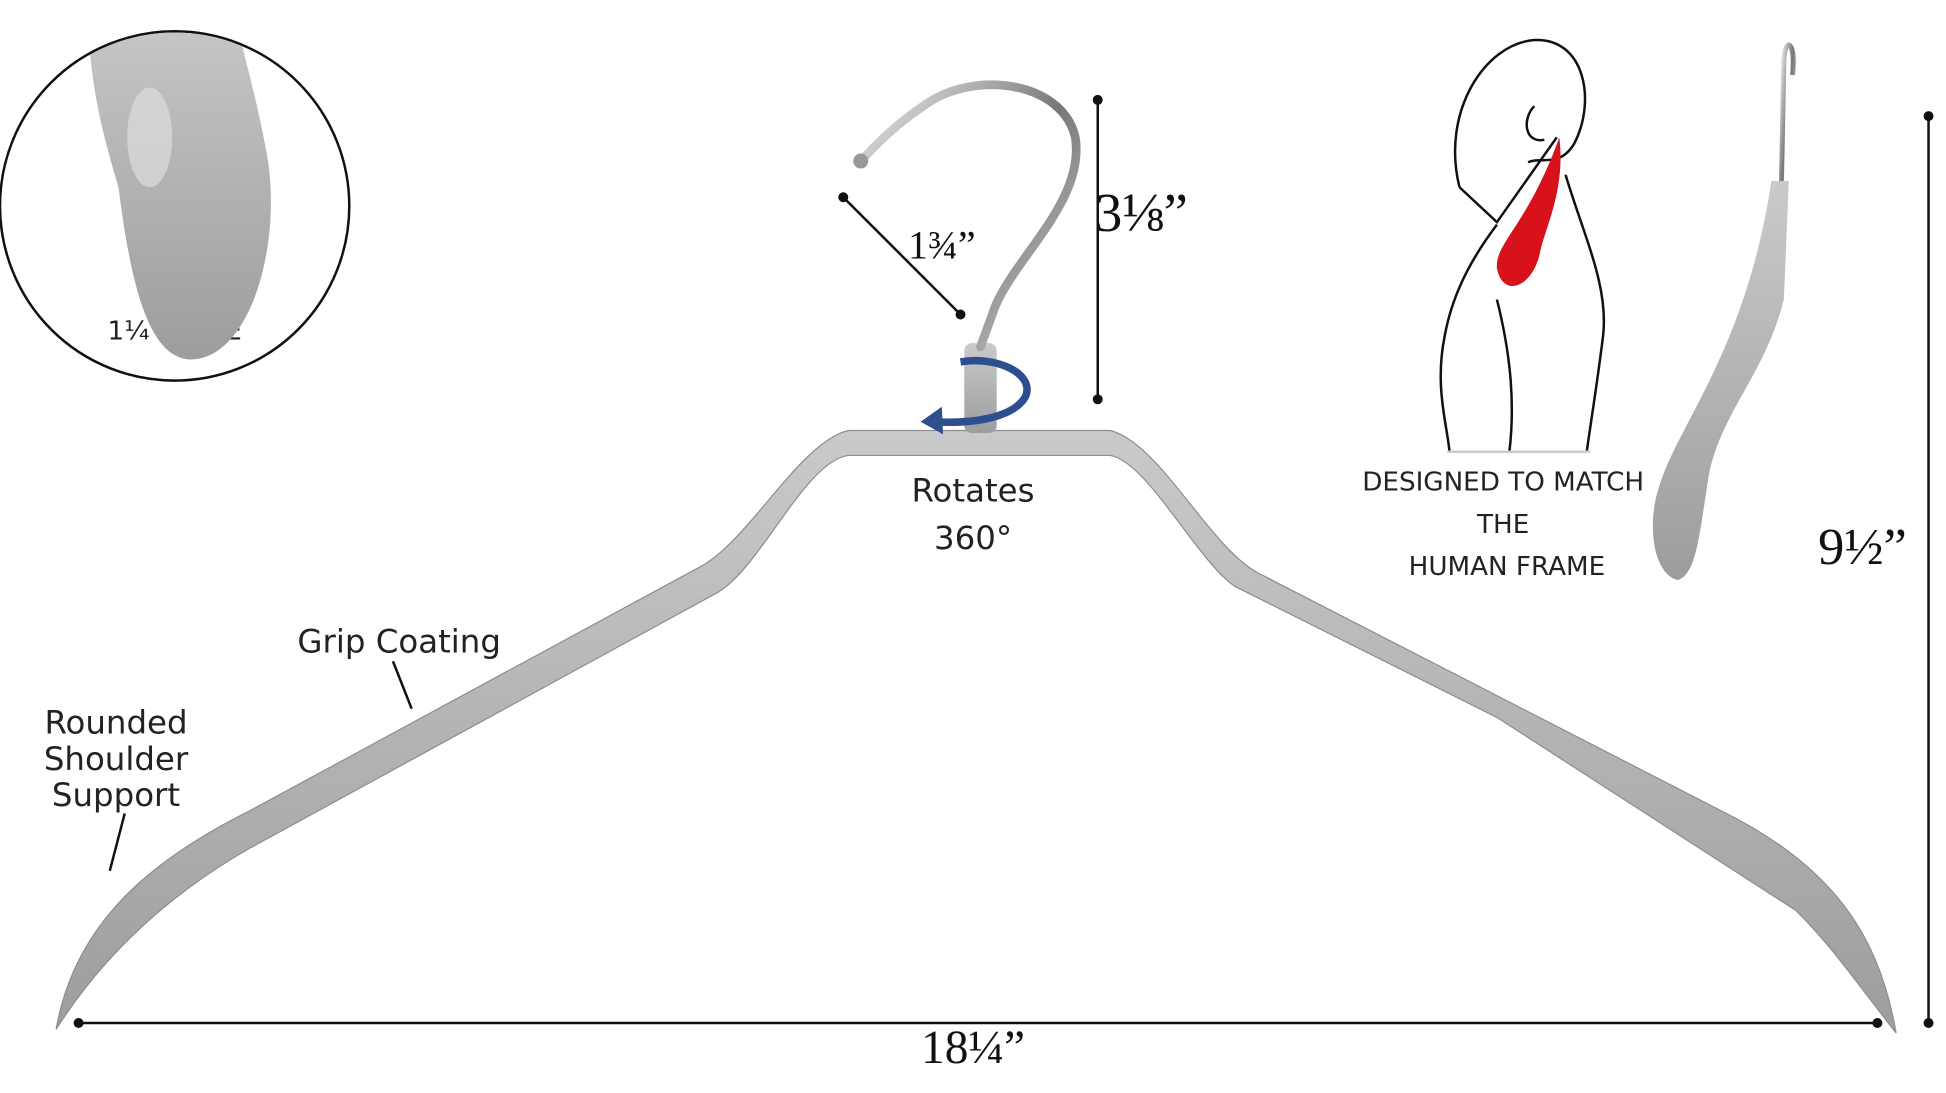  What do you see at coordinates (116, 759) in the screenshot?
I see `shoulder-label: Shoulder` at bounding box center [116, 759].